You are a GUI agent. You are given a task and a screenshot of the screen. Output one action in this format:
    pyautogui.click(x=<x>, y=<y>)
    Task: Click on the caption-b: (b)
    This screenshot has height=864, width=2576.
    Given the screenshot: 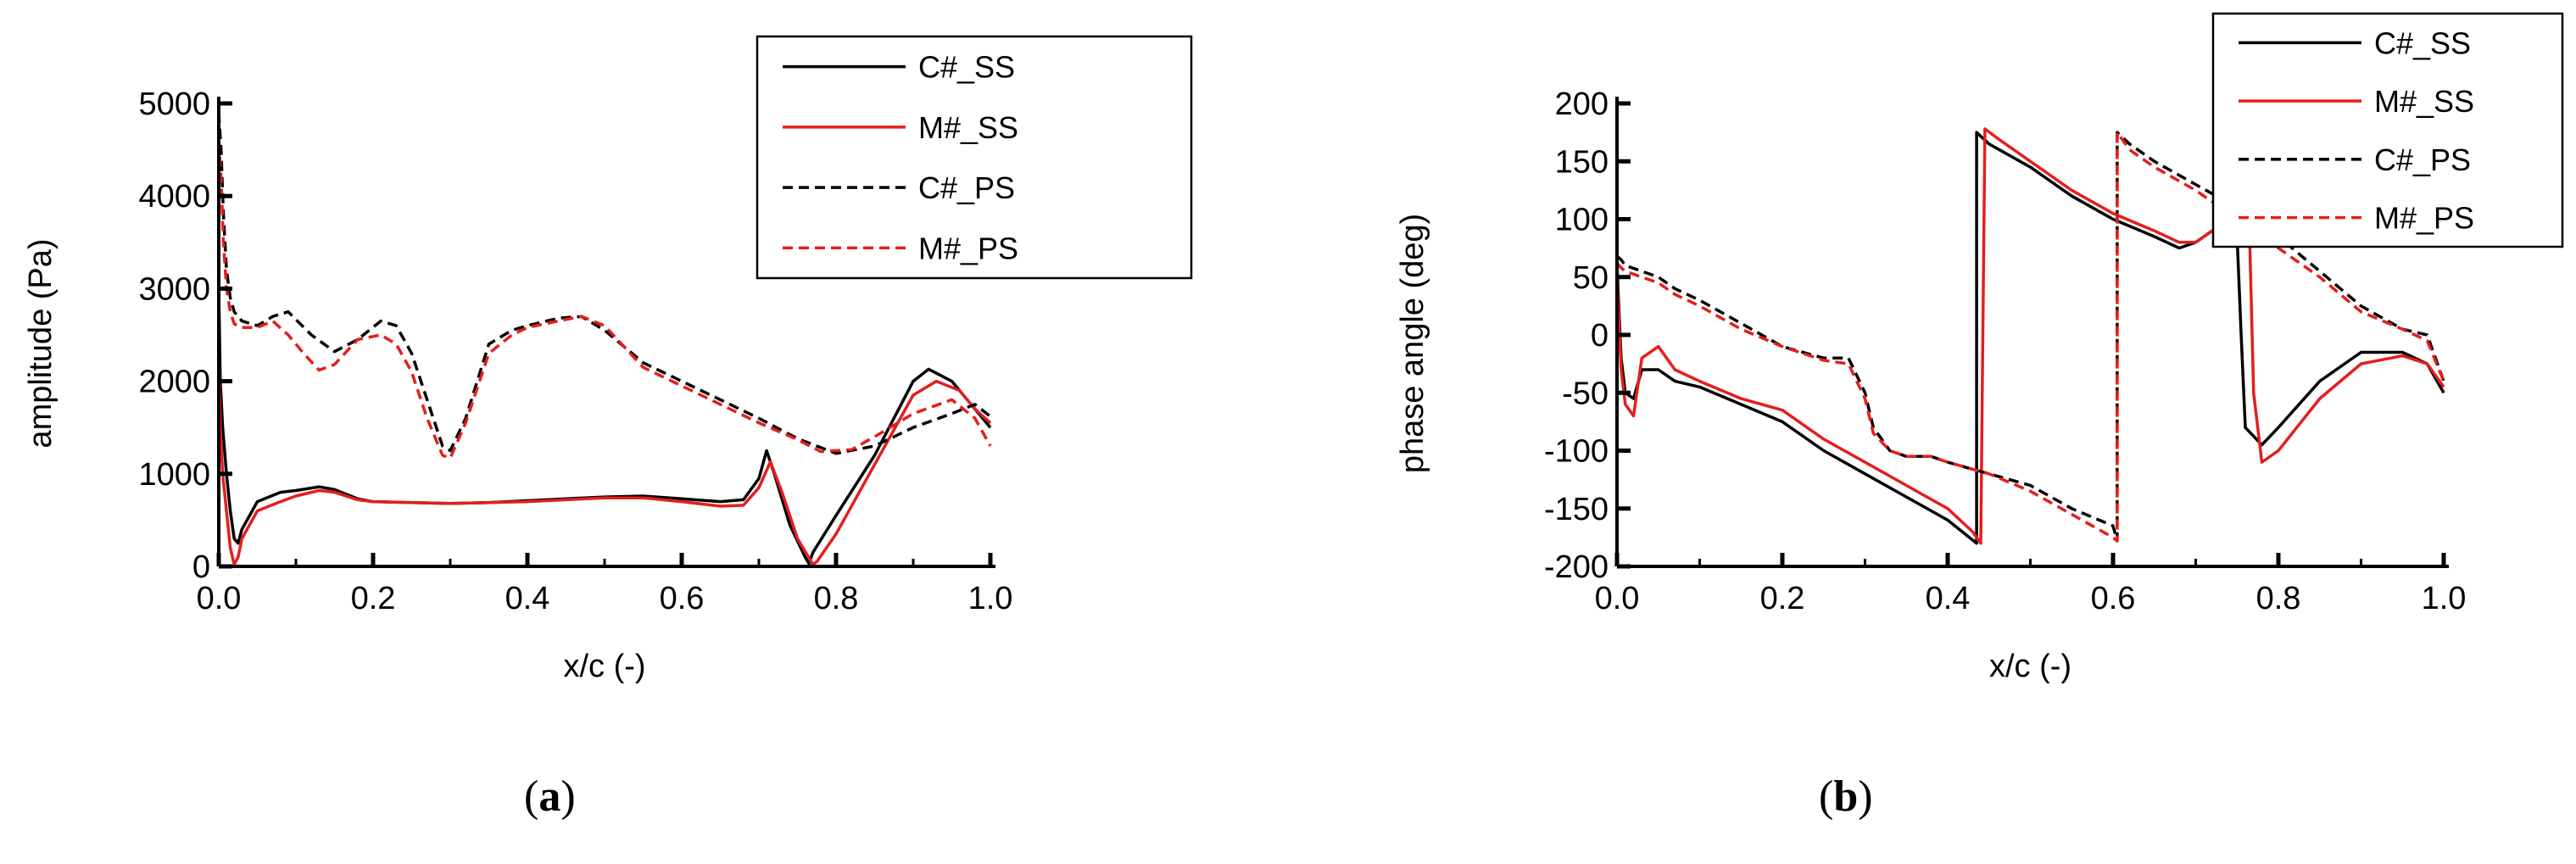 What is the action you would take?
    pyautogui.click(x=1846, y=796)
    